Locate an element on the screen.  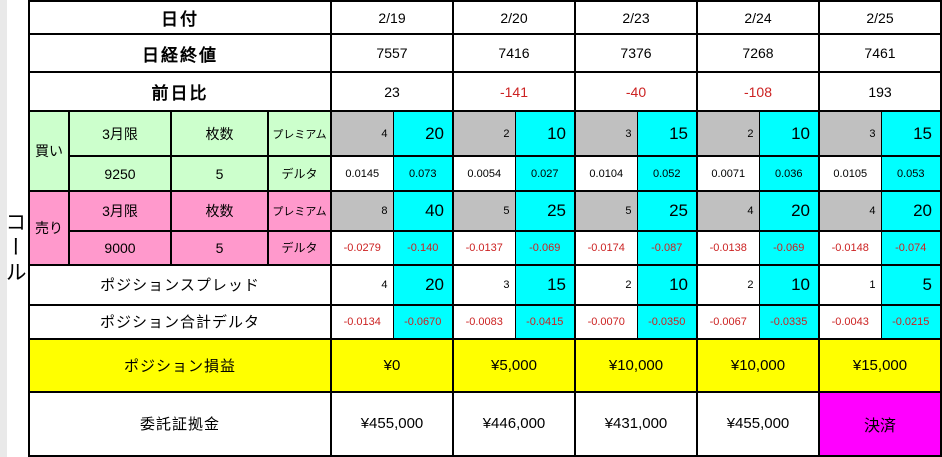
spread-unit-cell: 2 is located at coordinates (728, 284).